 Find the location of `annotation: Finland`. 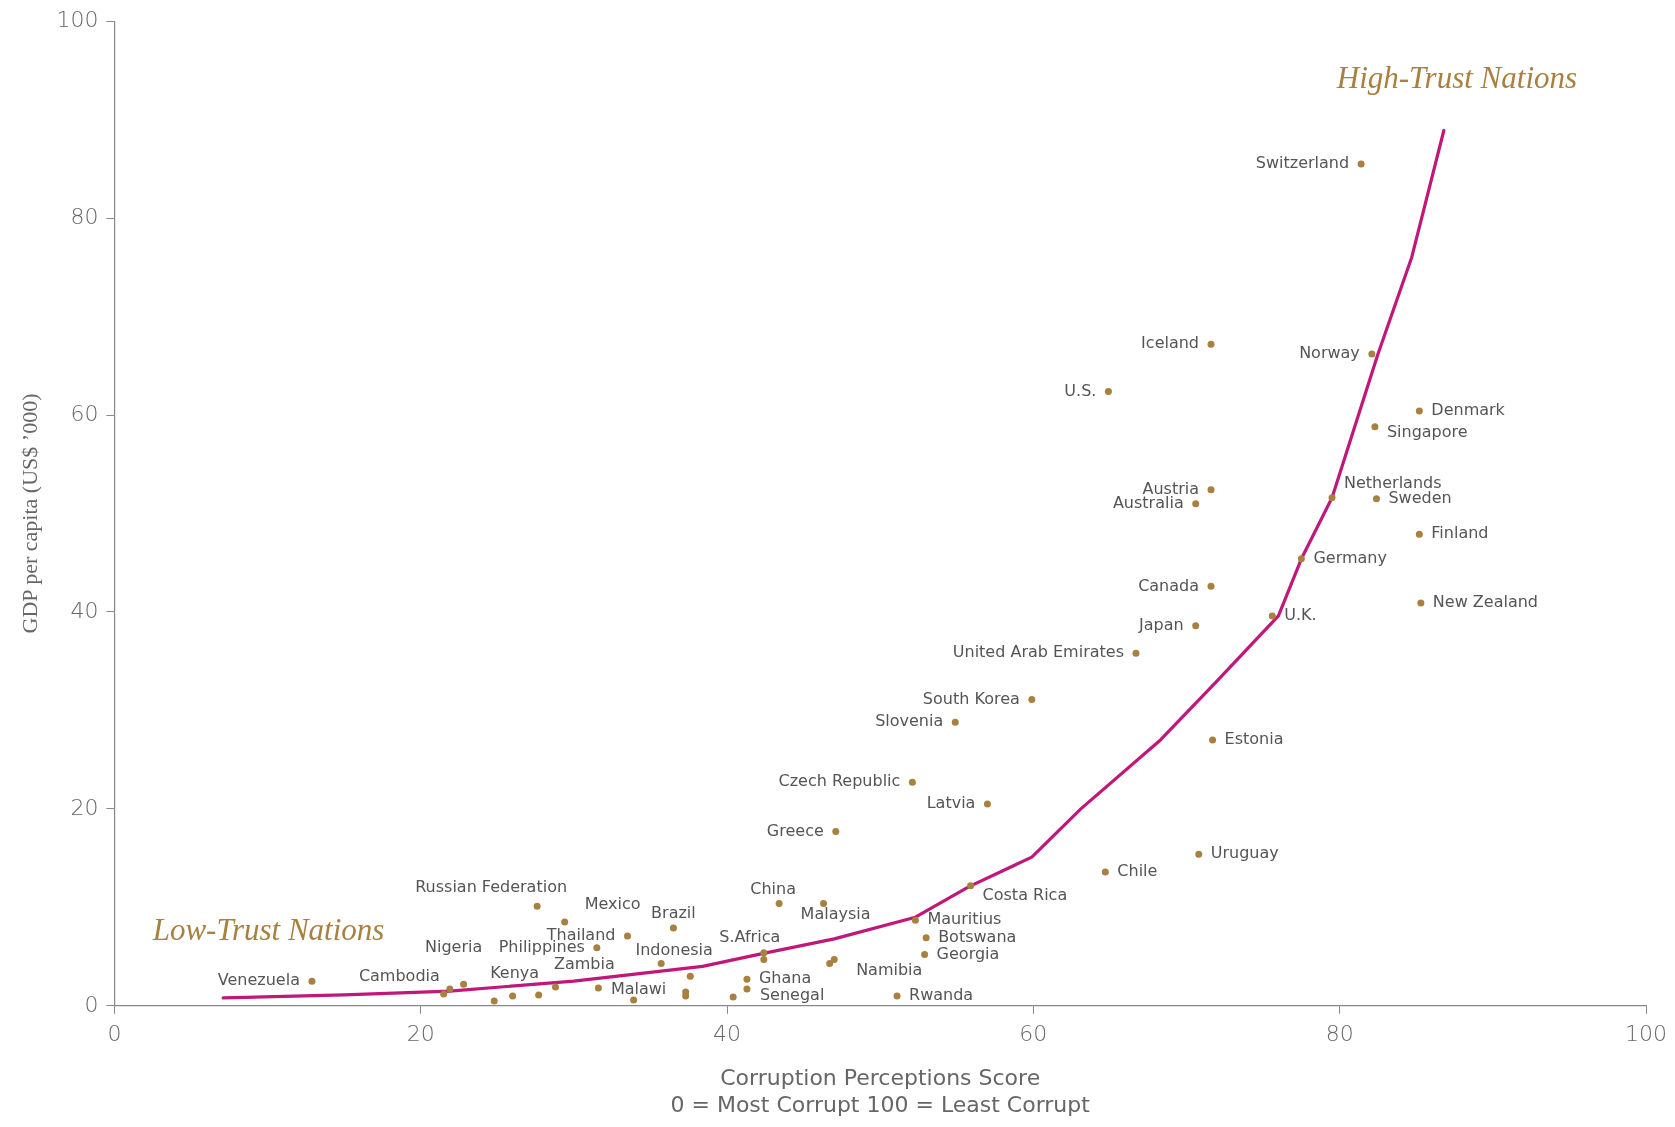

annotation: Finland is located at coordinates (1460, 533).